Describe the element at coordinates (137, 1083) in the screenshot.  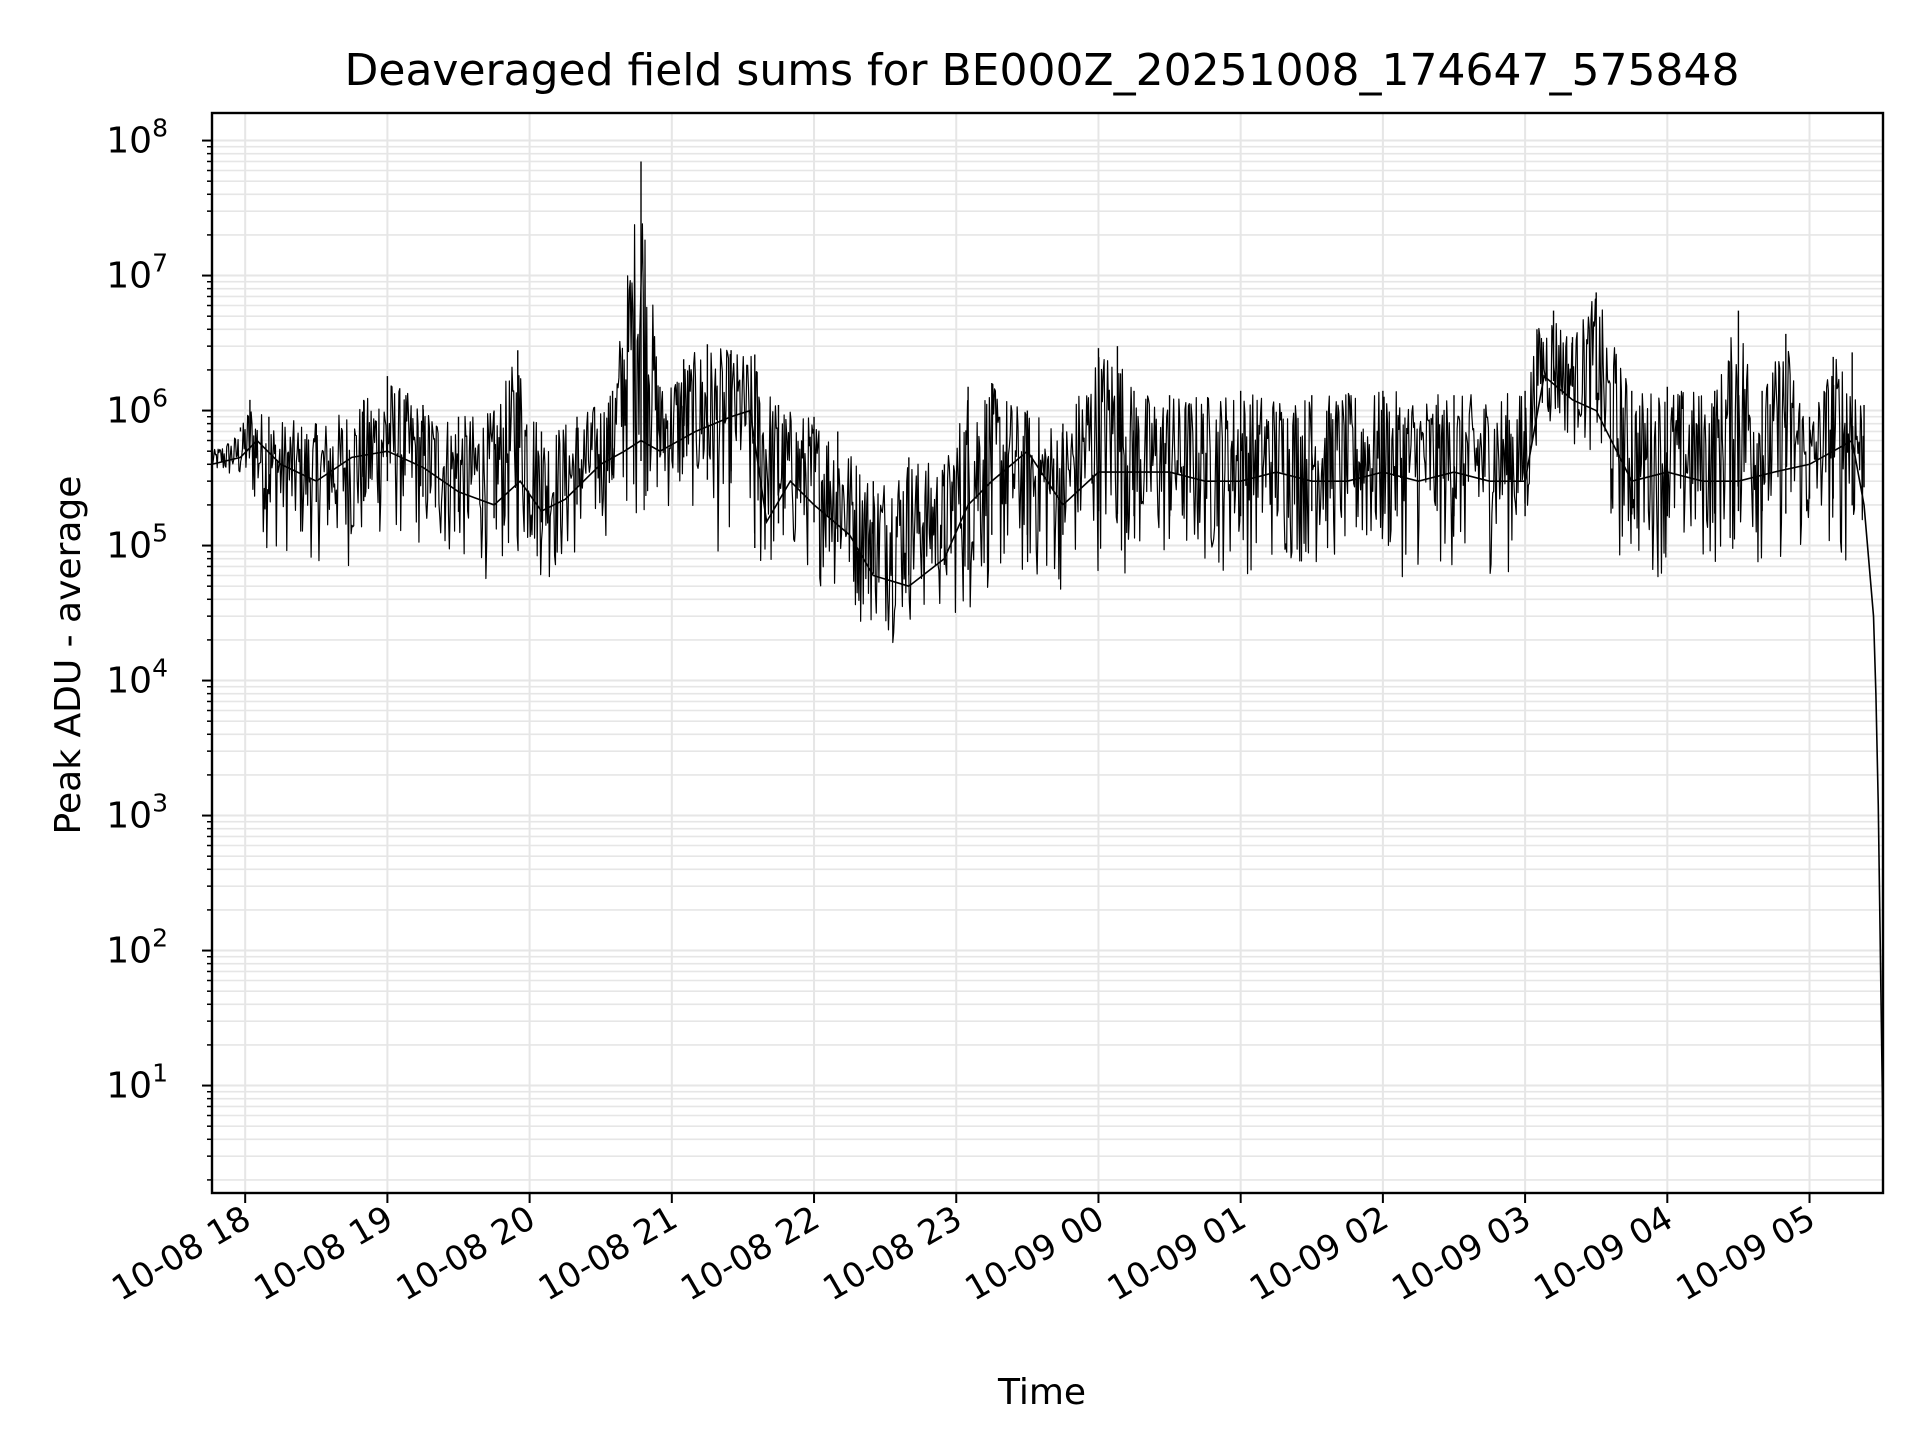
I see `y-tick-label: 10¹` at that location.